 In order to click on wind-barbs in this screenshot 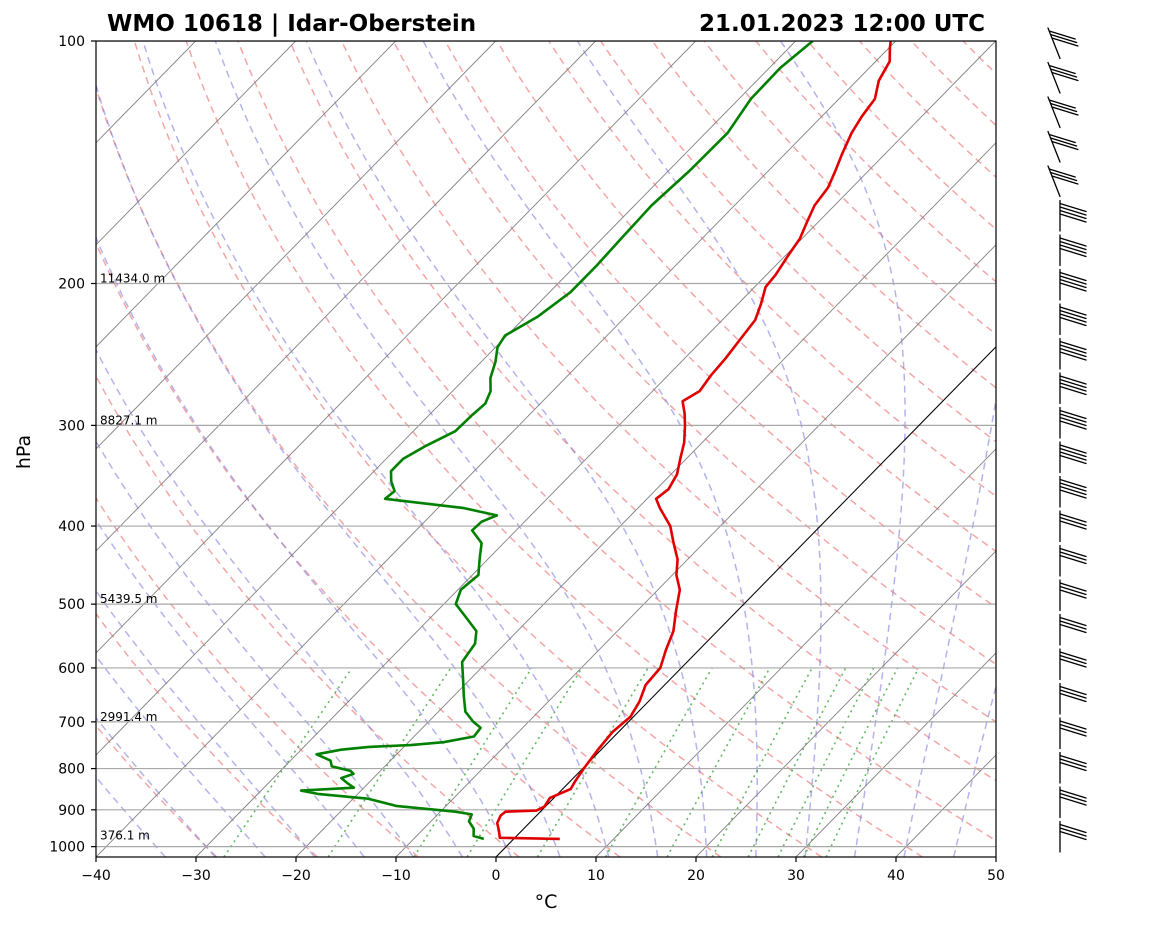, I will do `click(1067, 440)`.